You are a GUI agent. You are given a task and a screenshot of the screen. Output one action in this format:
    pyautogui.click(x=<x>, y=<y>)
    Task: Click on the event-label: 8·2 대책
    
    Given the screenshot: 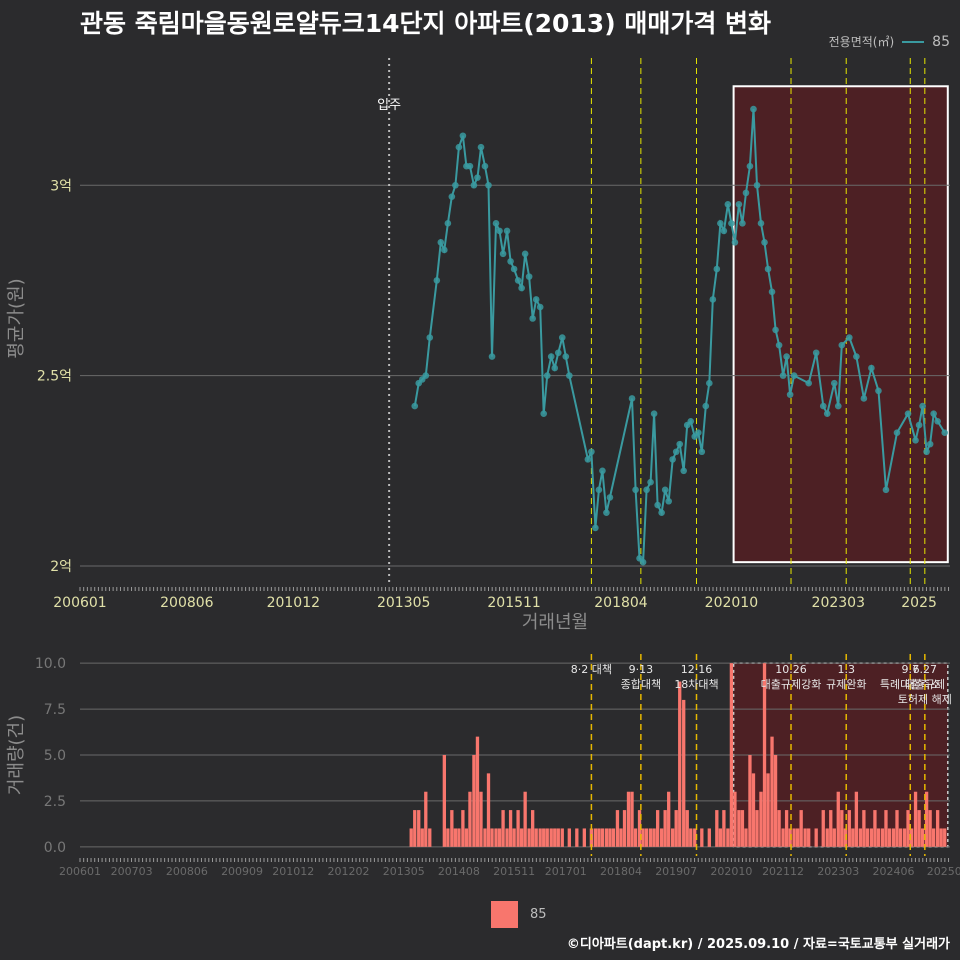 What is the action you would take?
    pyautogui.click(x=591, y=669)
    